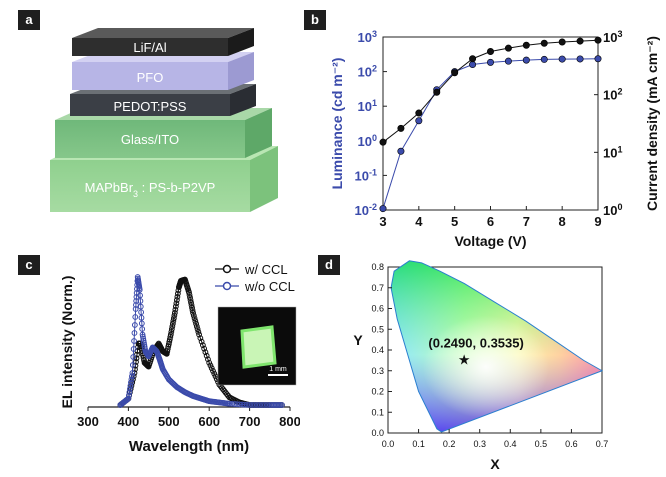 This screenshot has height=477, width=666. What do you see at coordinates (377, 329) in the screenshot?
I see `y-tick-label: 0.5` at bounding box center [377, 329].